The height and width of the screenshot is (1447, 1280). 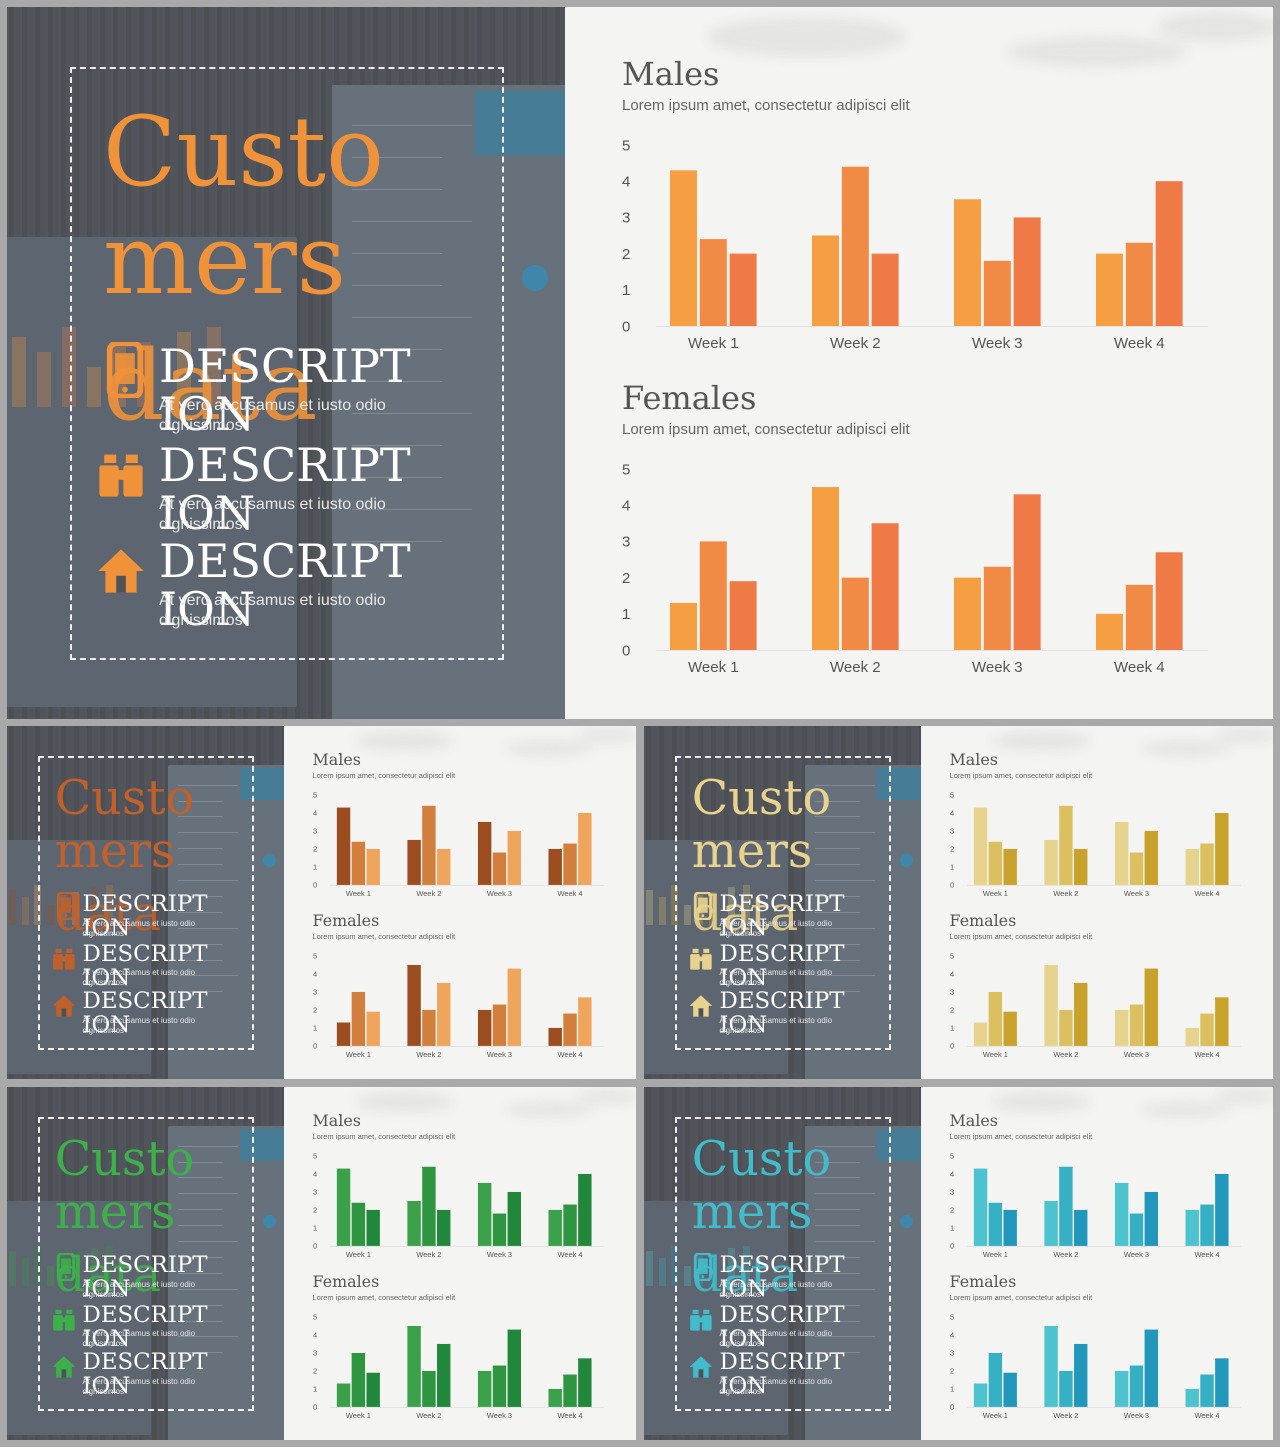 I want to click on dashed-frame, so click(x=287, y=363).